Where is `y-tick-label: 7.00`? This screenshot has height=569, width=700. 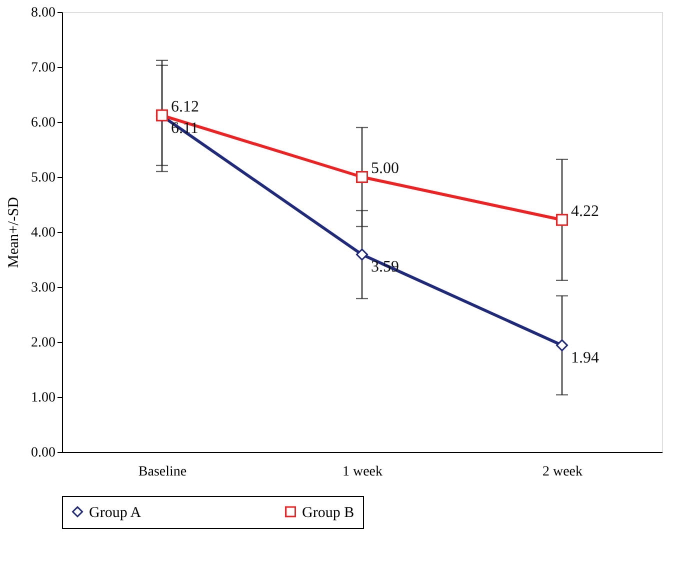 y-tick-label: 7.00 is located at coordinates (43, 68).